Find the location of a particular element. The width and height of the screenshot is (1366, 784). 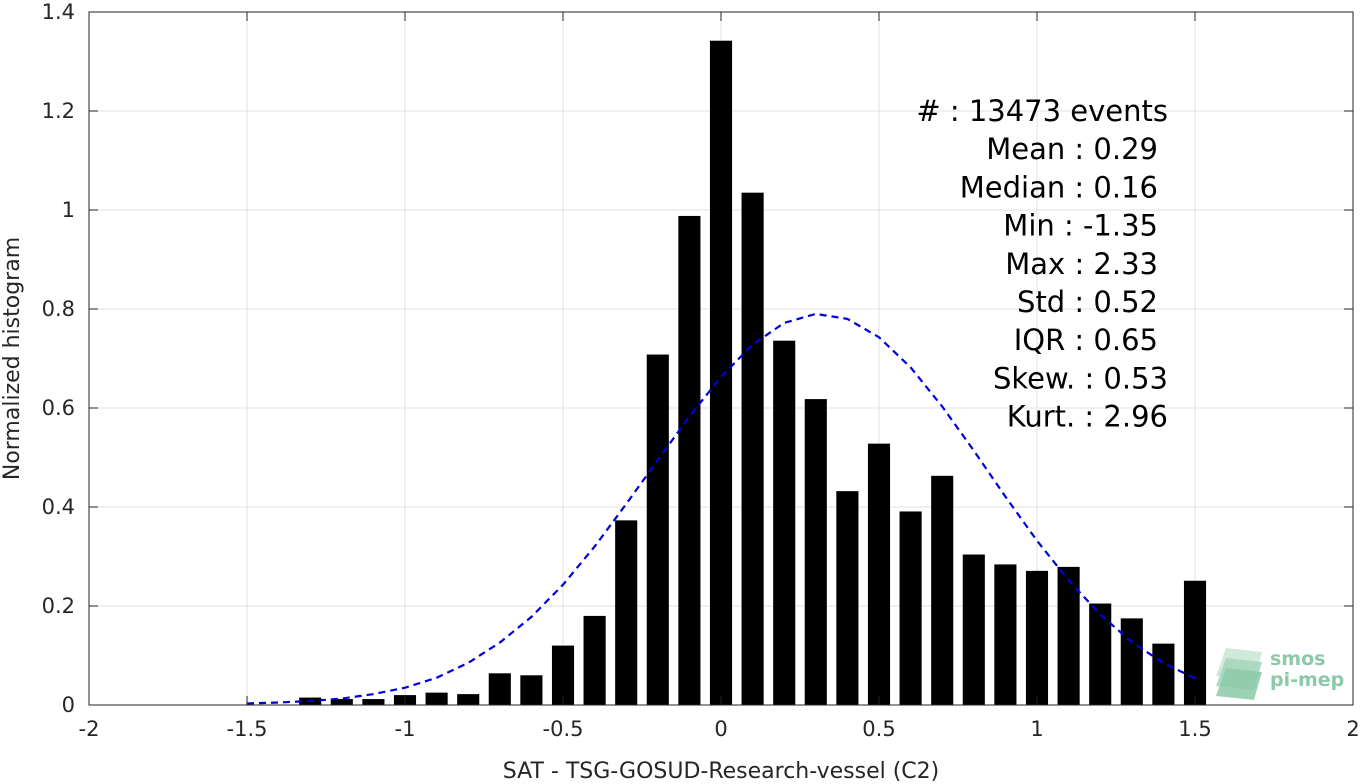

y-tick-label: 1.4 is located at coordinates (58, 12).